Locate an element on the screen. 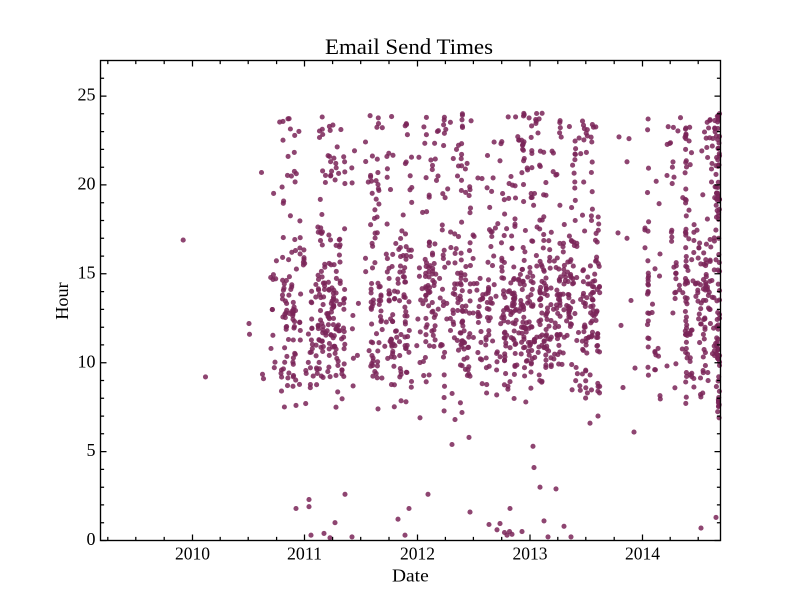 This screenshot has width=800, height=600. svg-text: 5 is located at coordinates (91, 450).